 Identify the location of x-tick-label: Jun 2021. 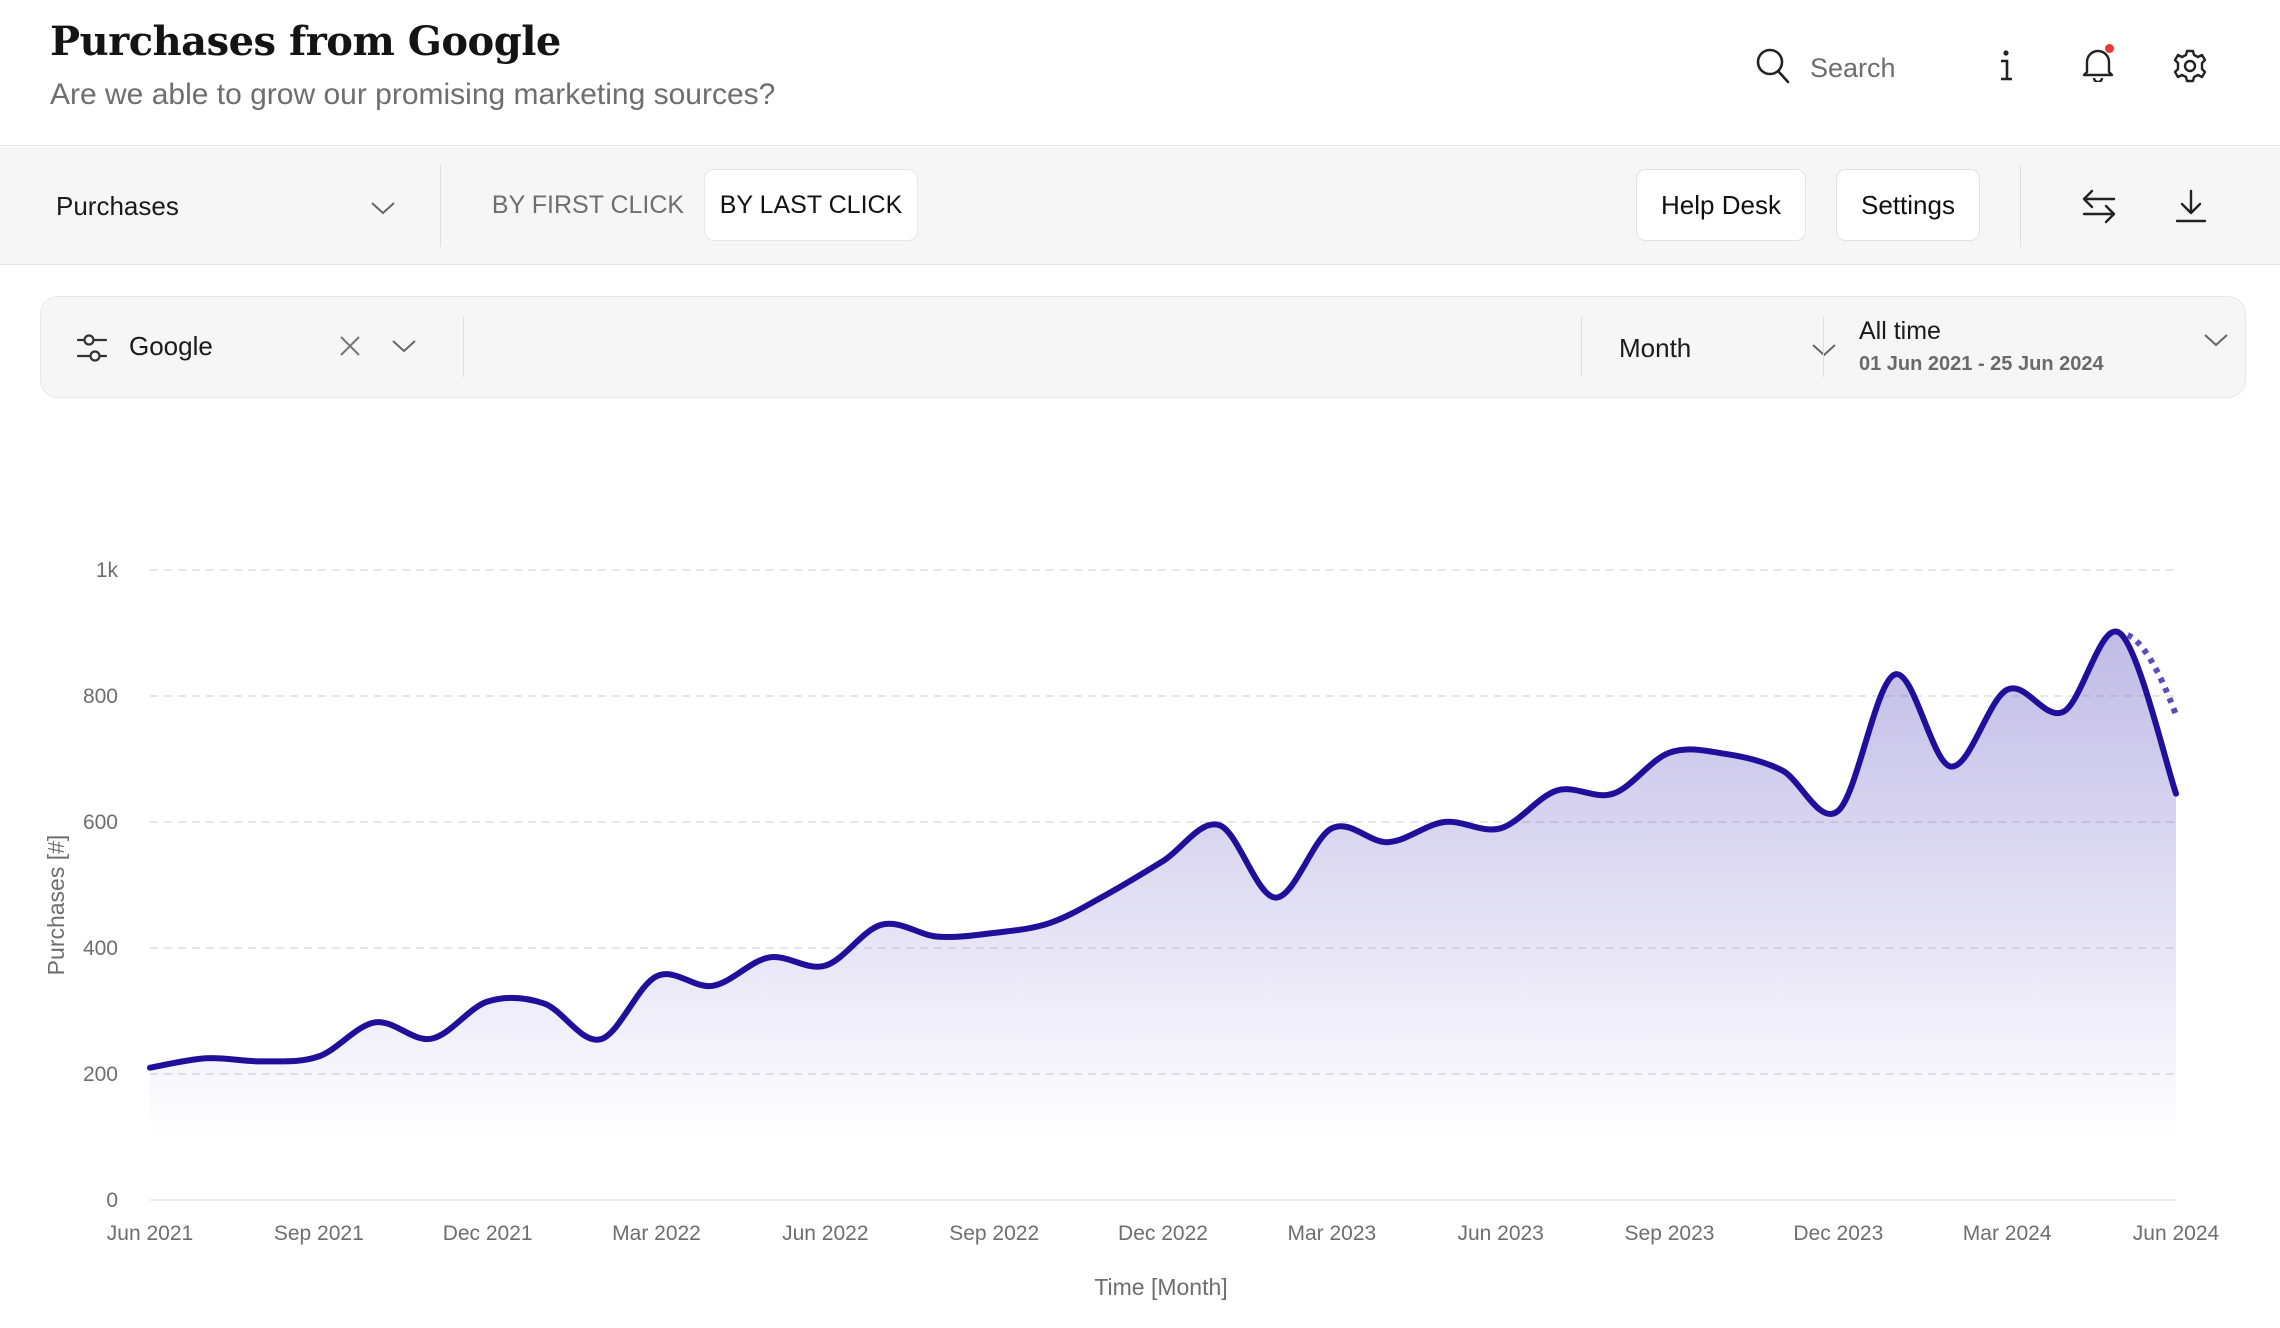
(150, 1233).